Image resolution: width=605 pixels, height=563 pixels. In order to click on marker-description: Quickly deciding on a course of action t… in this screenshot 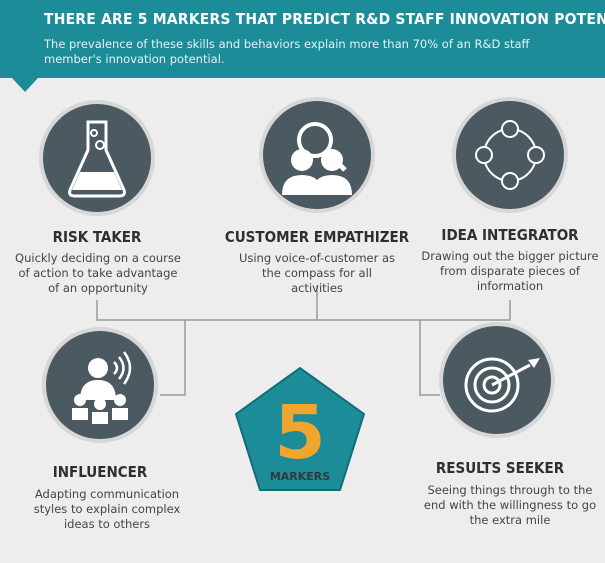, I will do `click(98, 273)`.